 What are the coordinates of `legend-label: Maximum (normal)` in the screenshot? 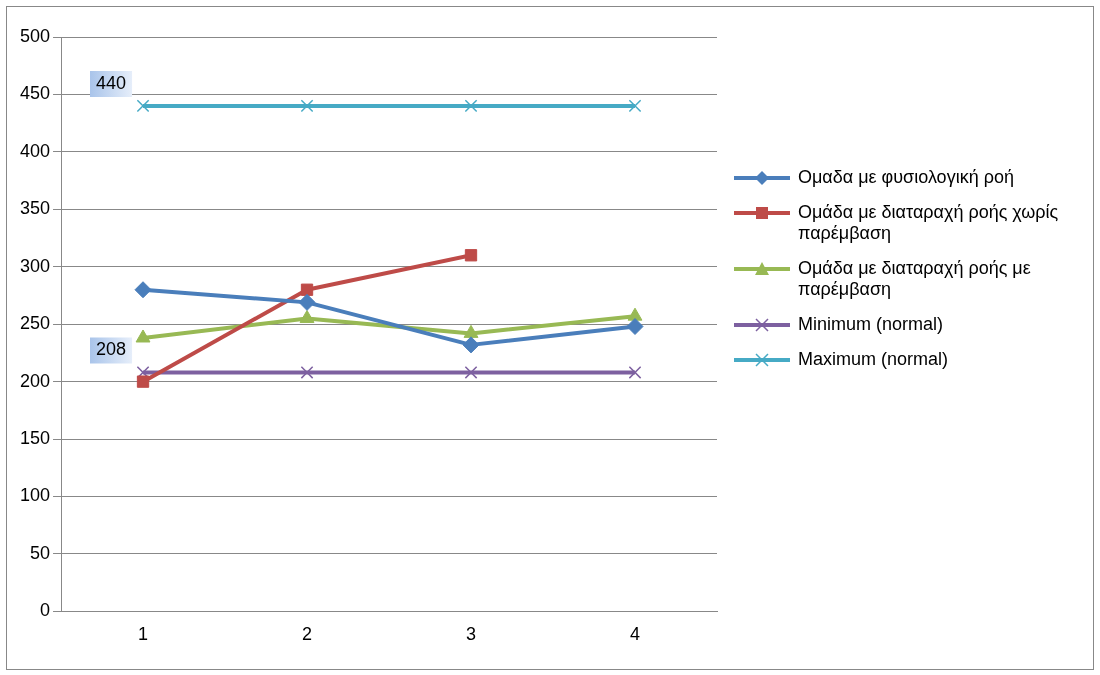 It's located at (873, 359).